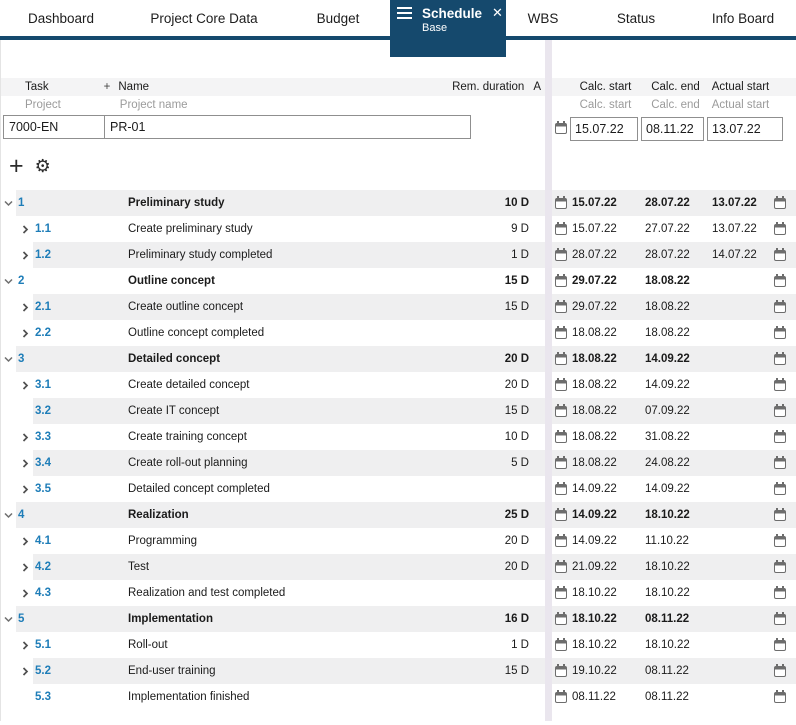  Describe the element at coordinates (188, 463) in the screenshot. I see `task-name: Create roll-out planning` at that location.